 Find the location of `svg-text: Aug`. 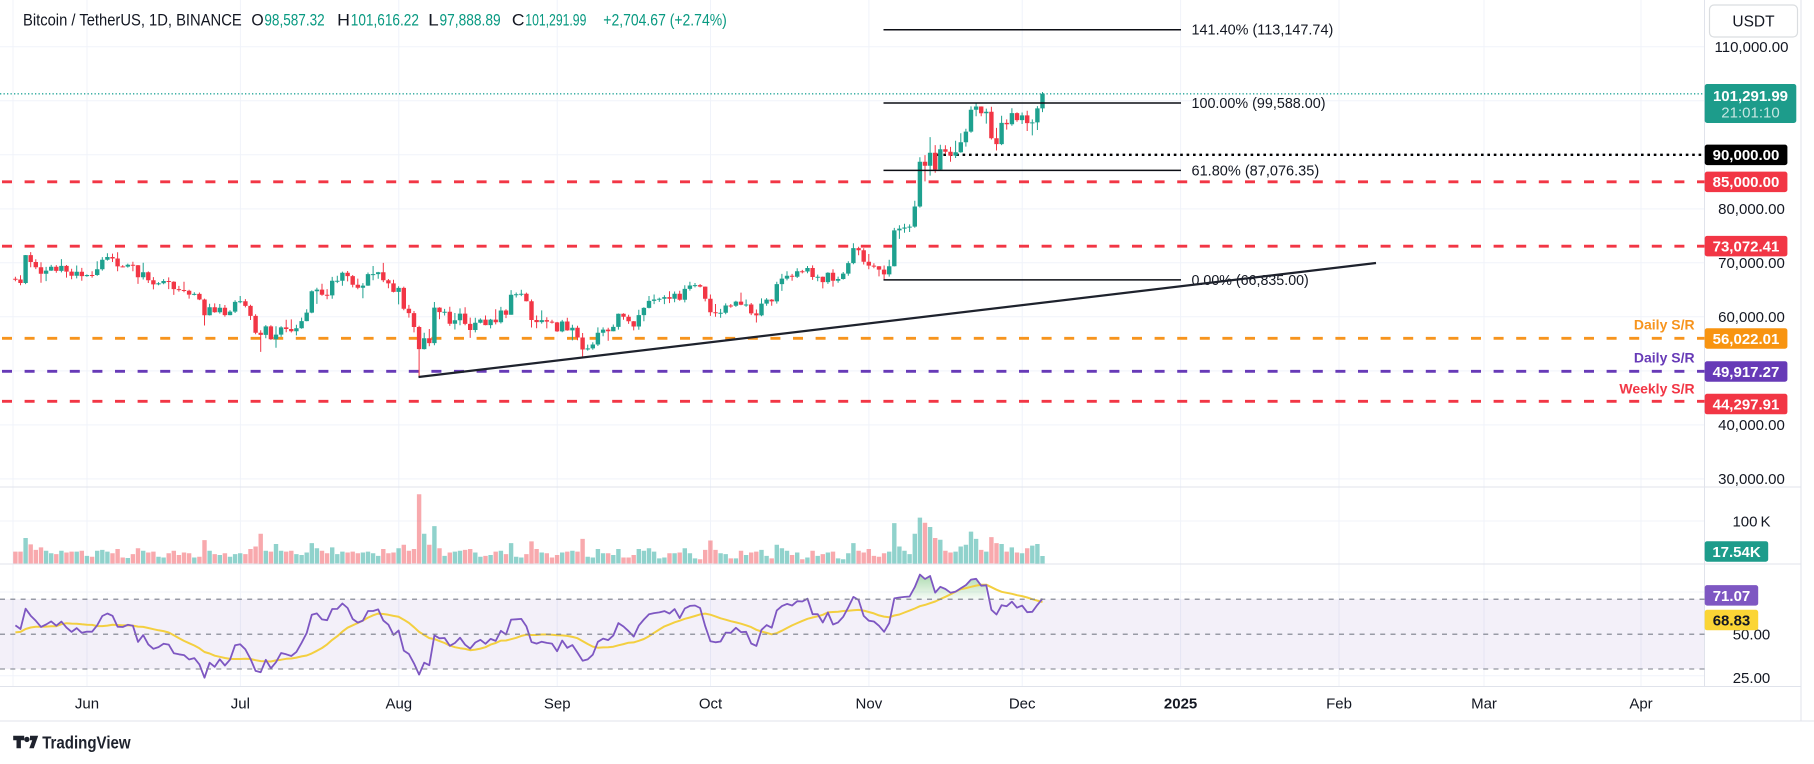

svg-text: Aug is located at coordinates (398, 704).